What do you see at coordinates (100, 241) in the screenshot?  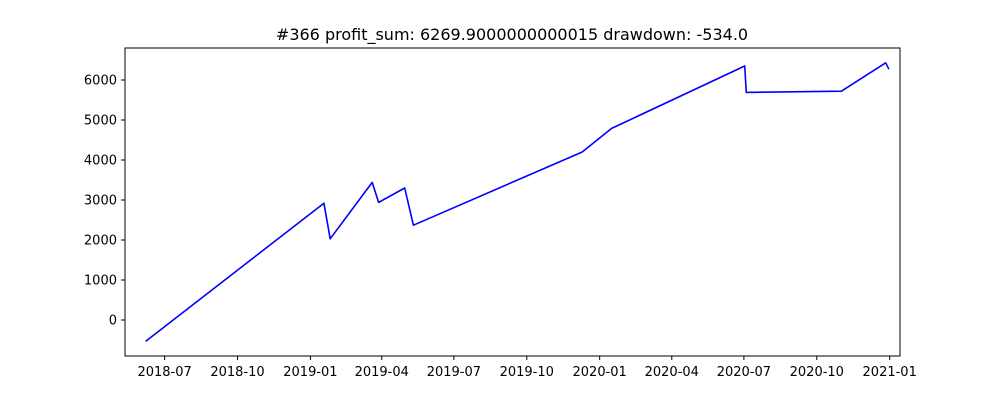 I see `y-tick-label: 2000` at bounding box center [100, 241].